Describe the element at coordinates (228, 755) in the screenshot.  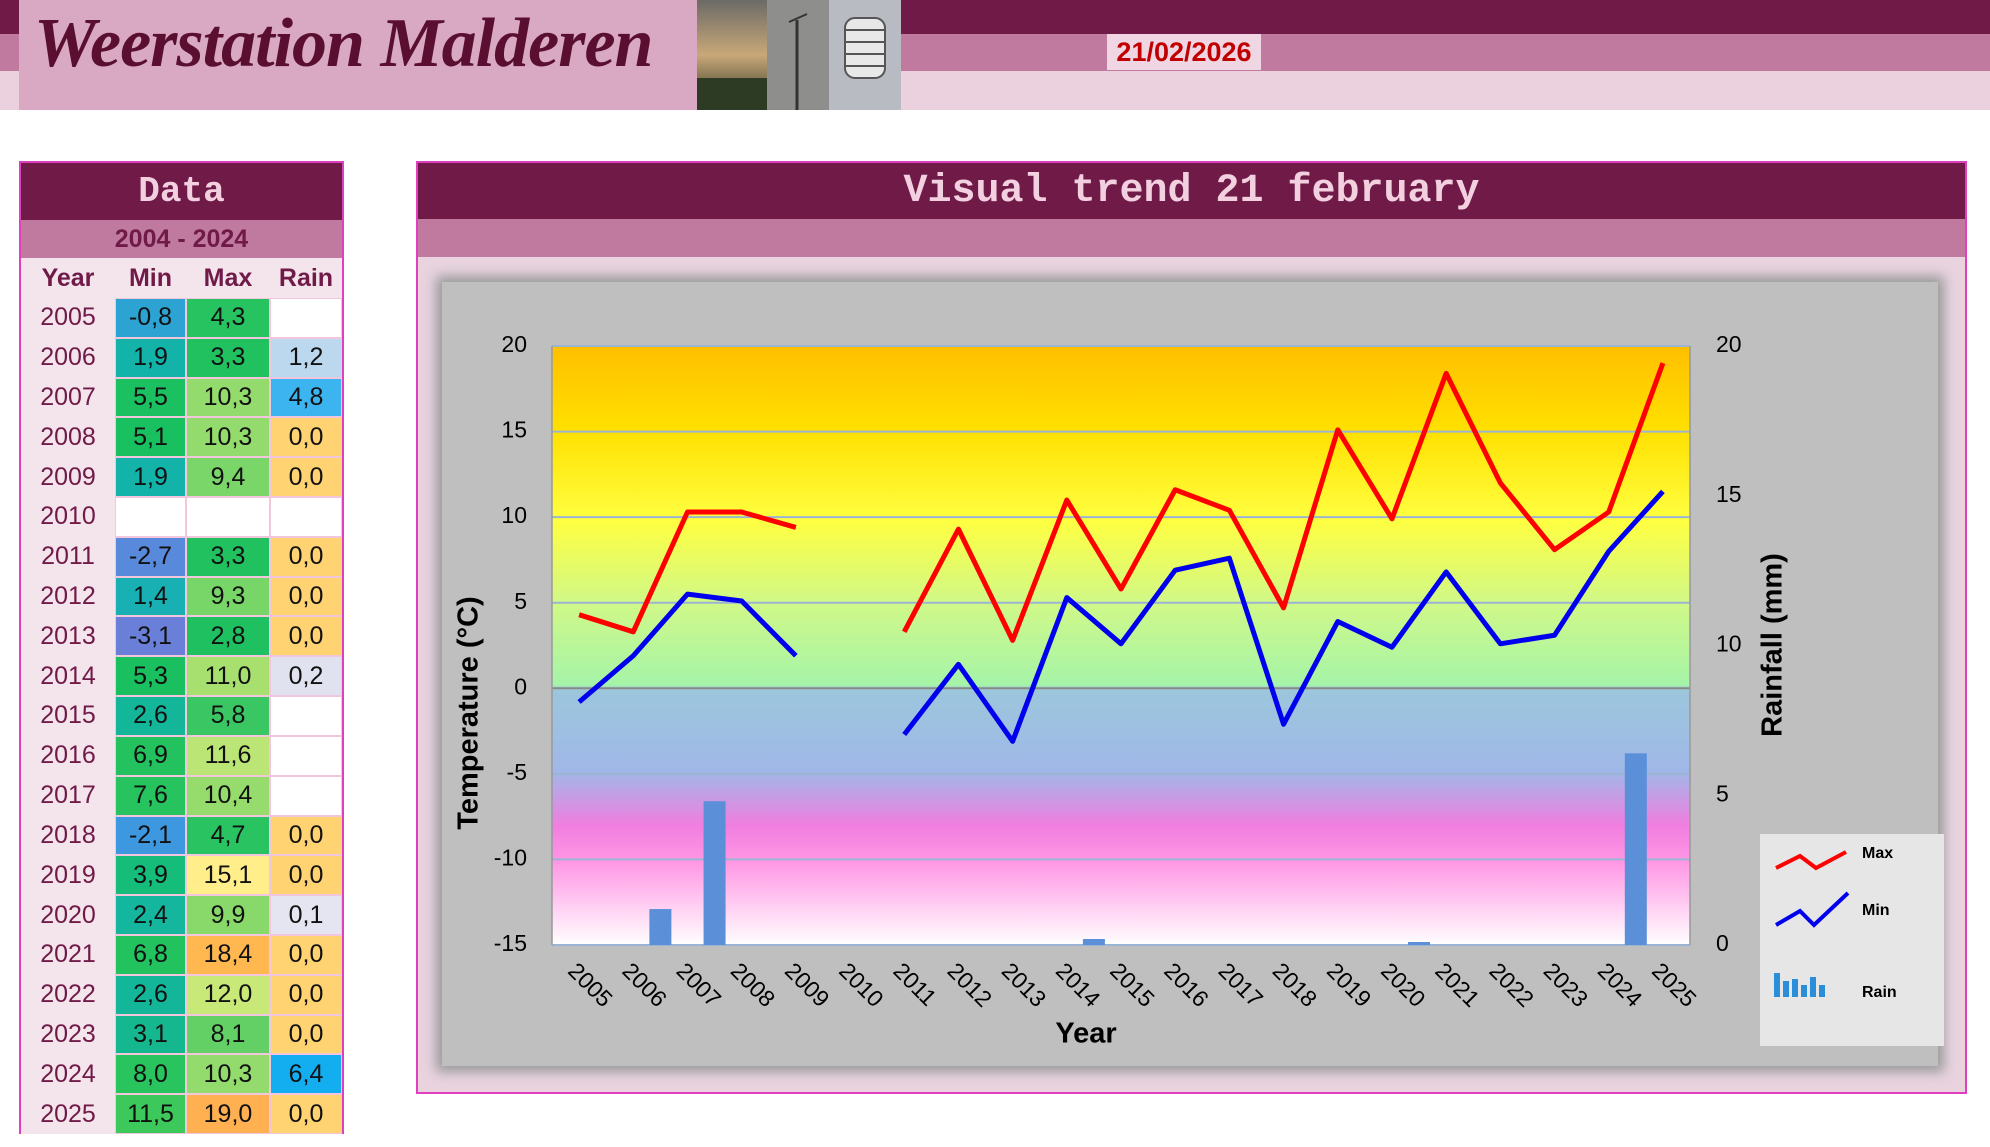
I see `value-cell: 11,6` at that location.